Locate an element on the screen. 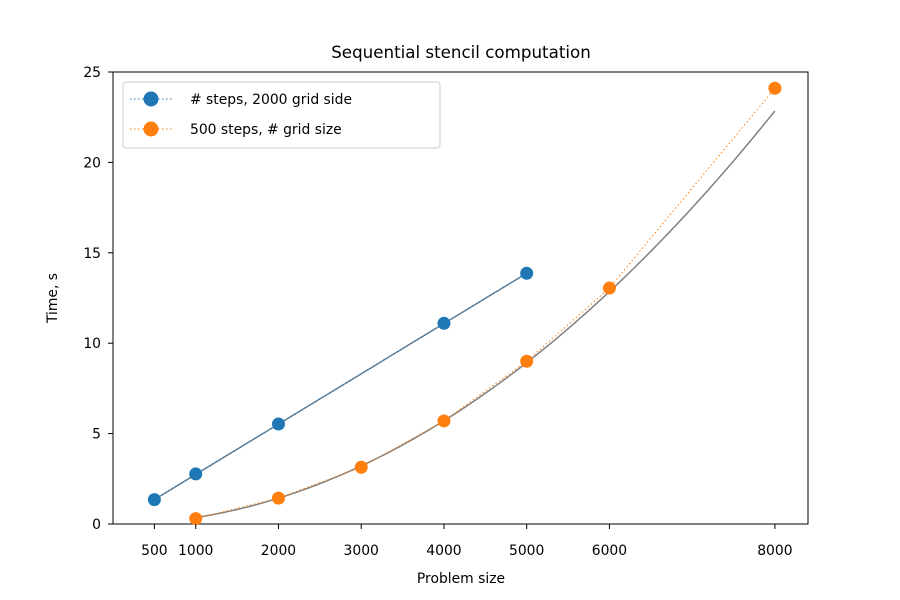  chart-title: Sequential stencil computation is located at coordinates (461, 52).